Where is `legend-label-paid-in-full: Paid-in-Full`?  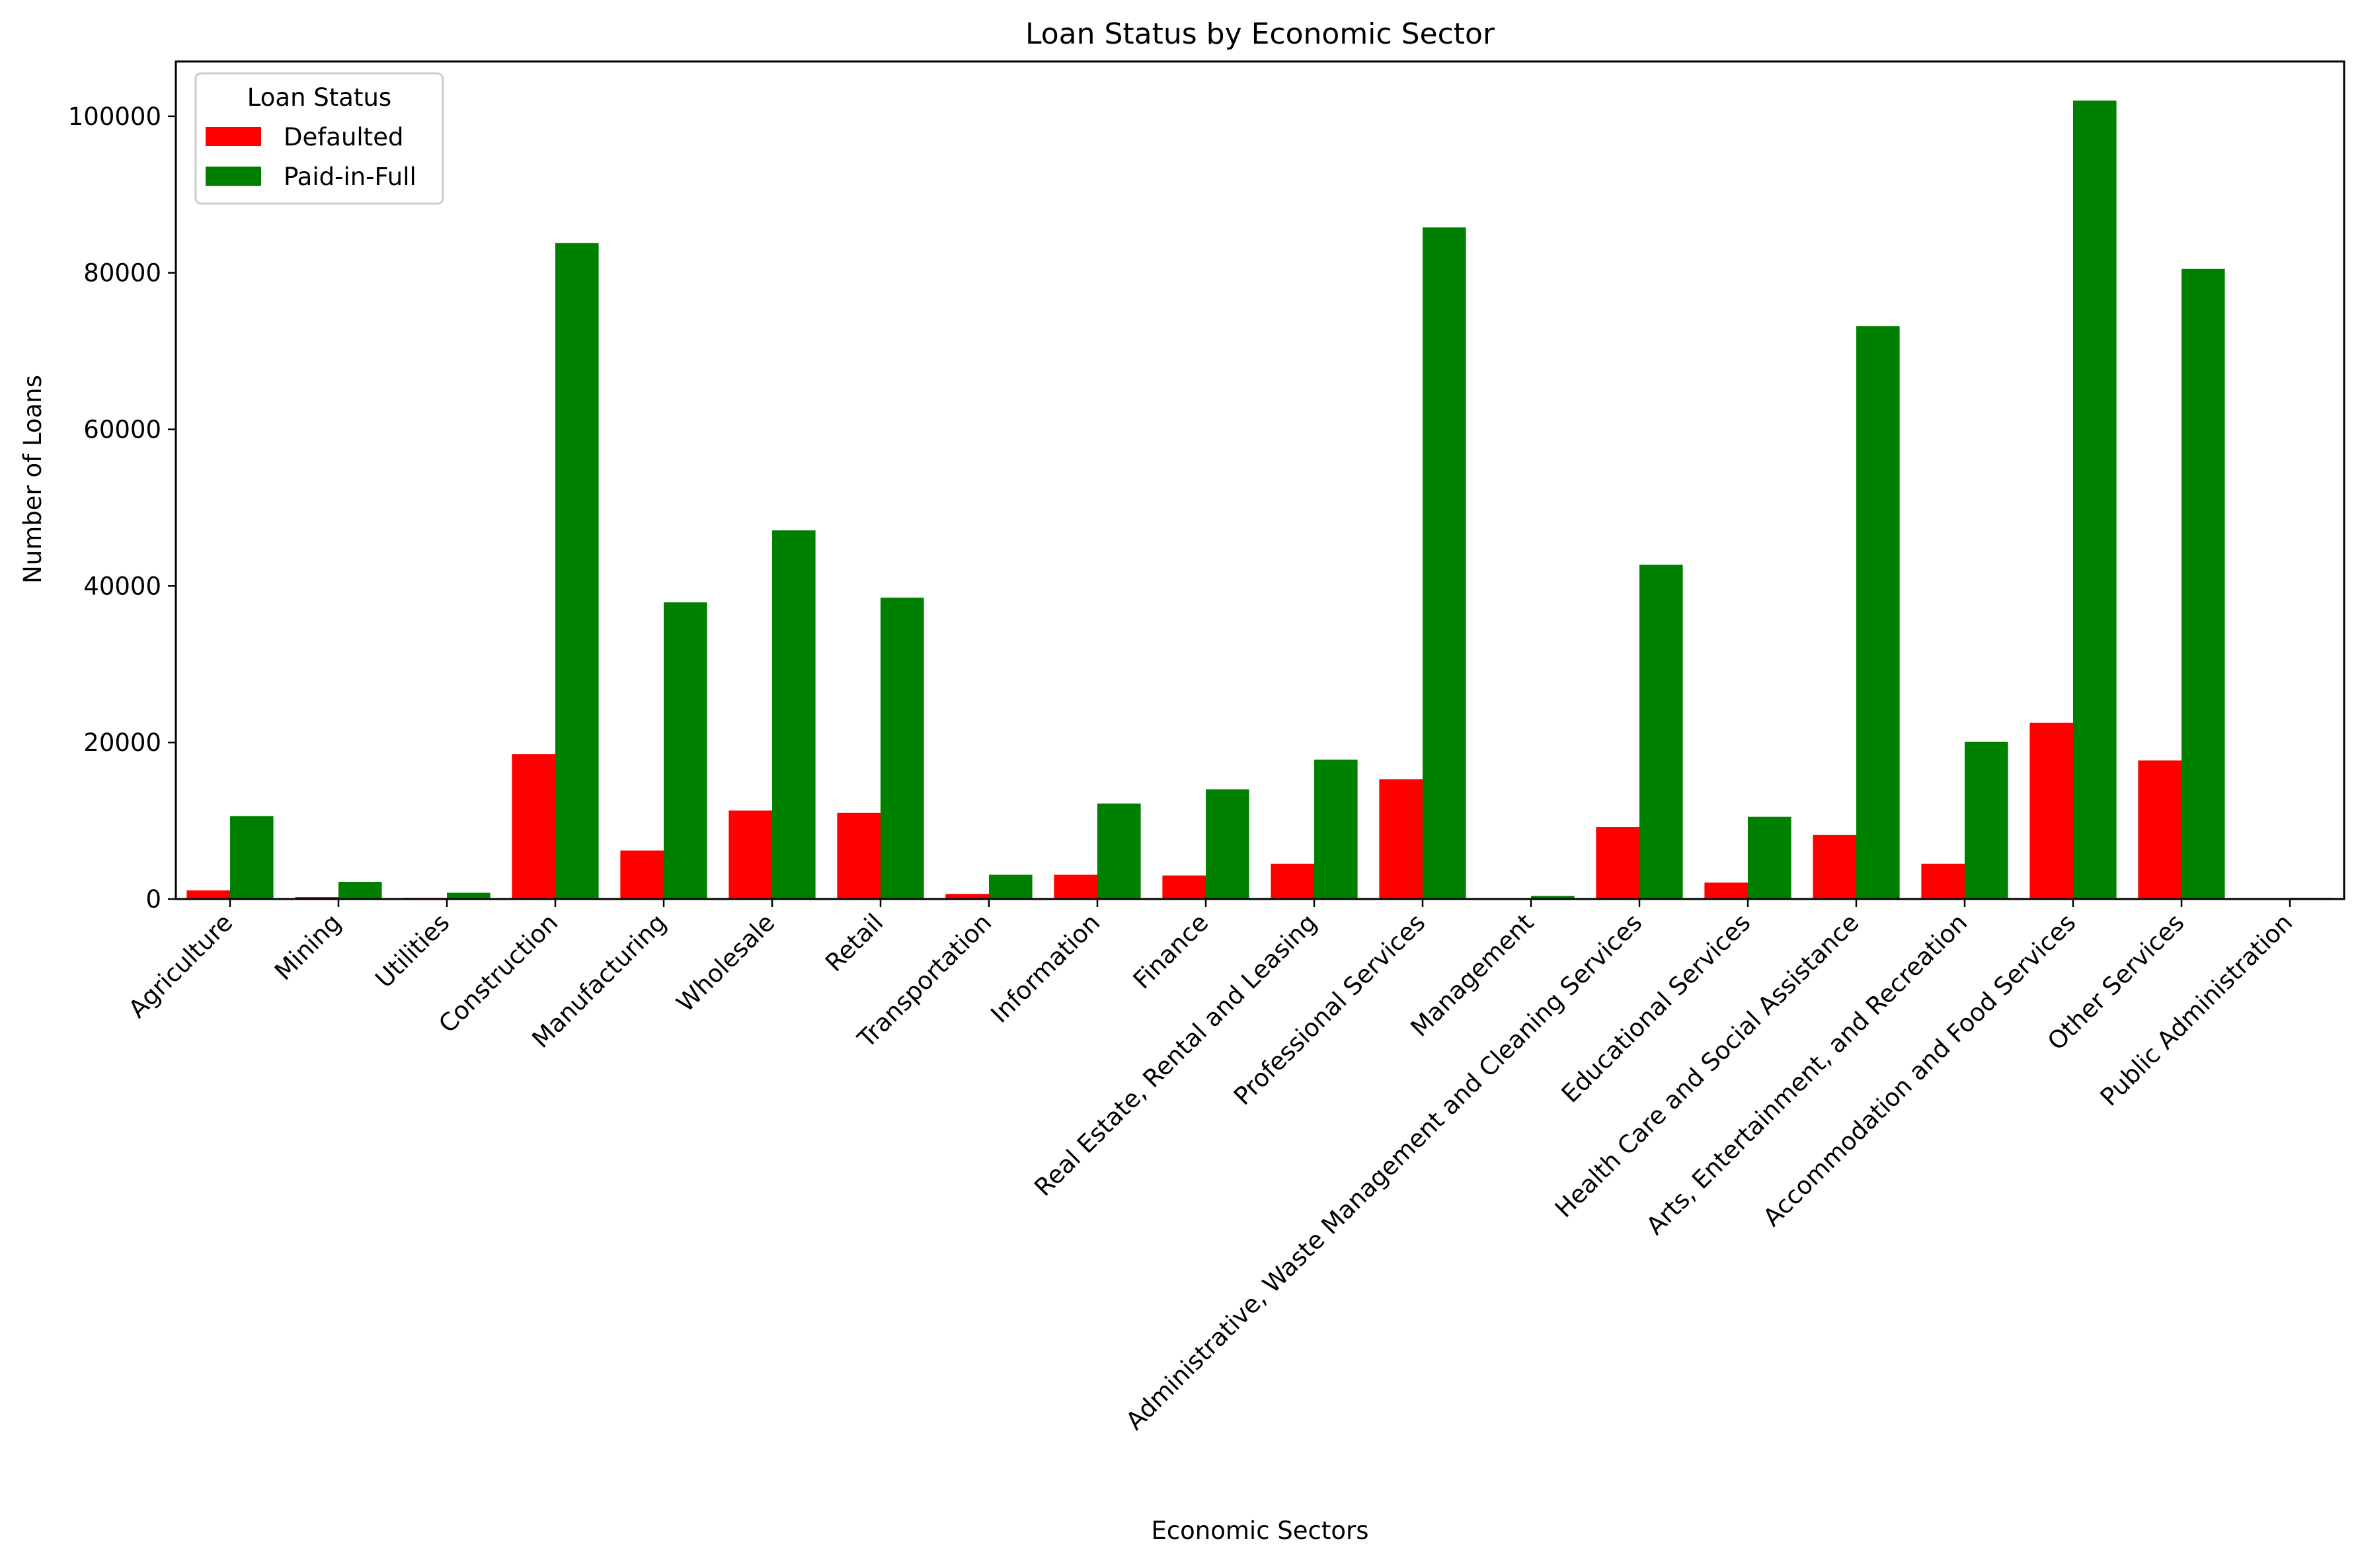 legend-label-paid-in-full: Paid-in-Full is located at coordinates (350, 177).